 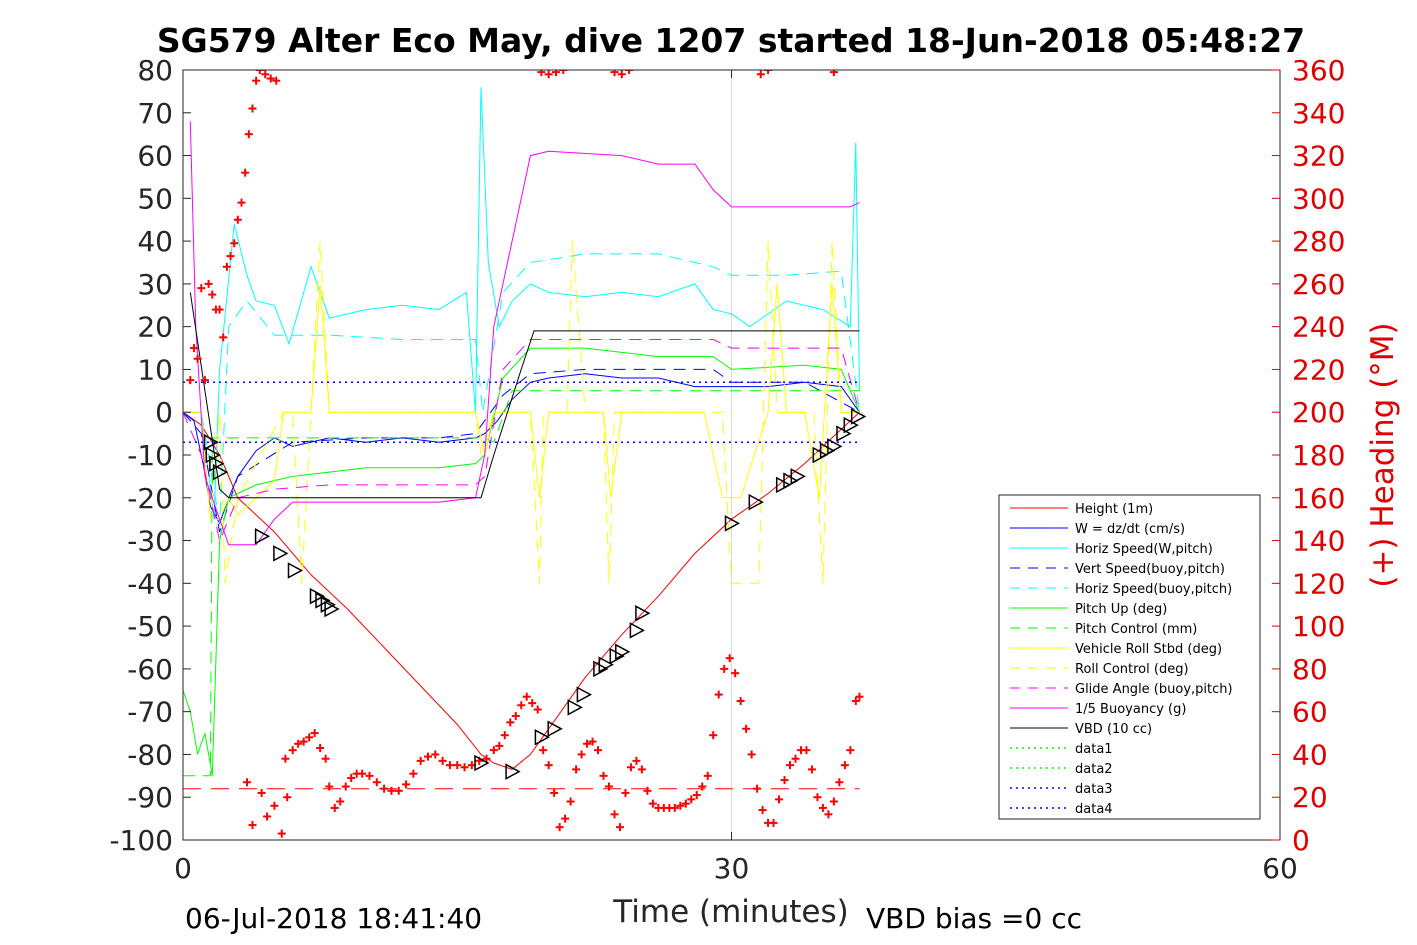 I want to click on y2-tick-label: 80, so click(x=1310, y=669).